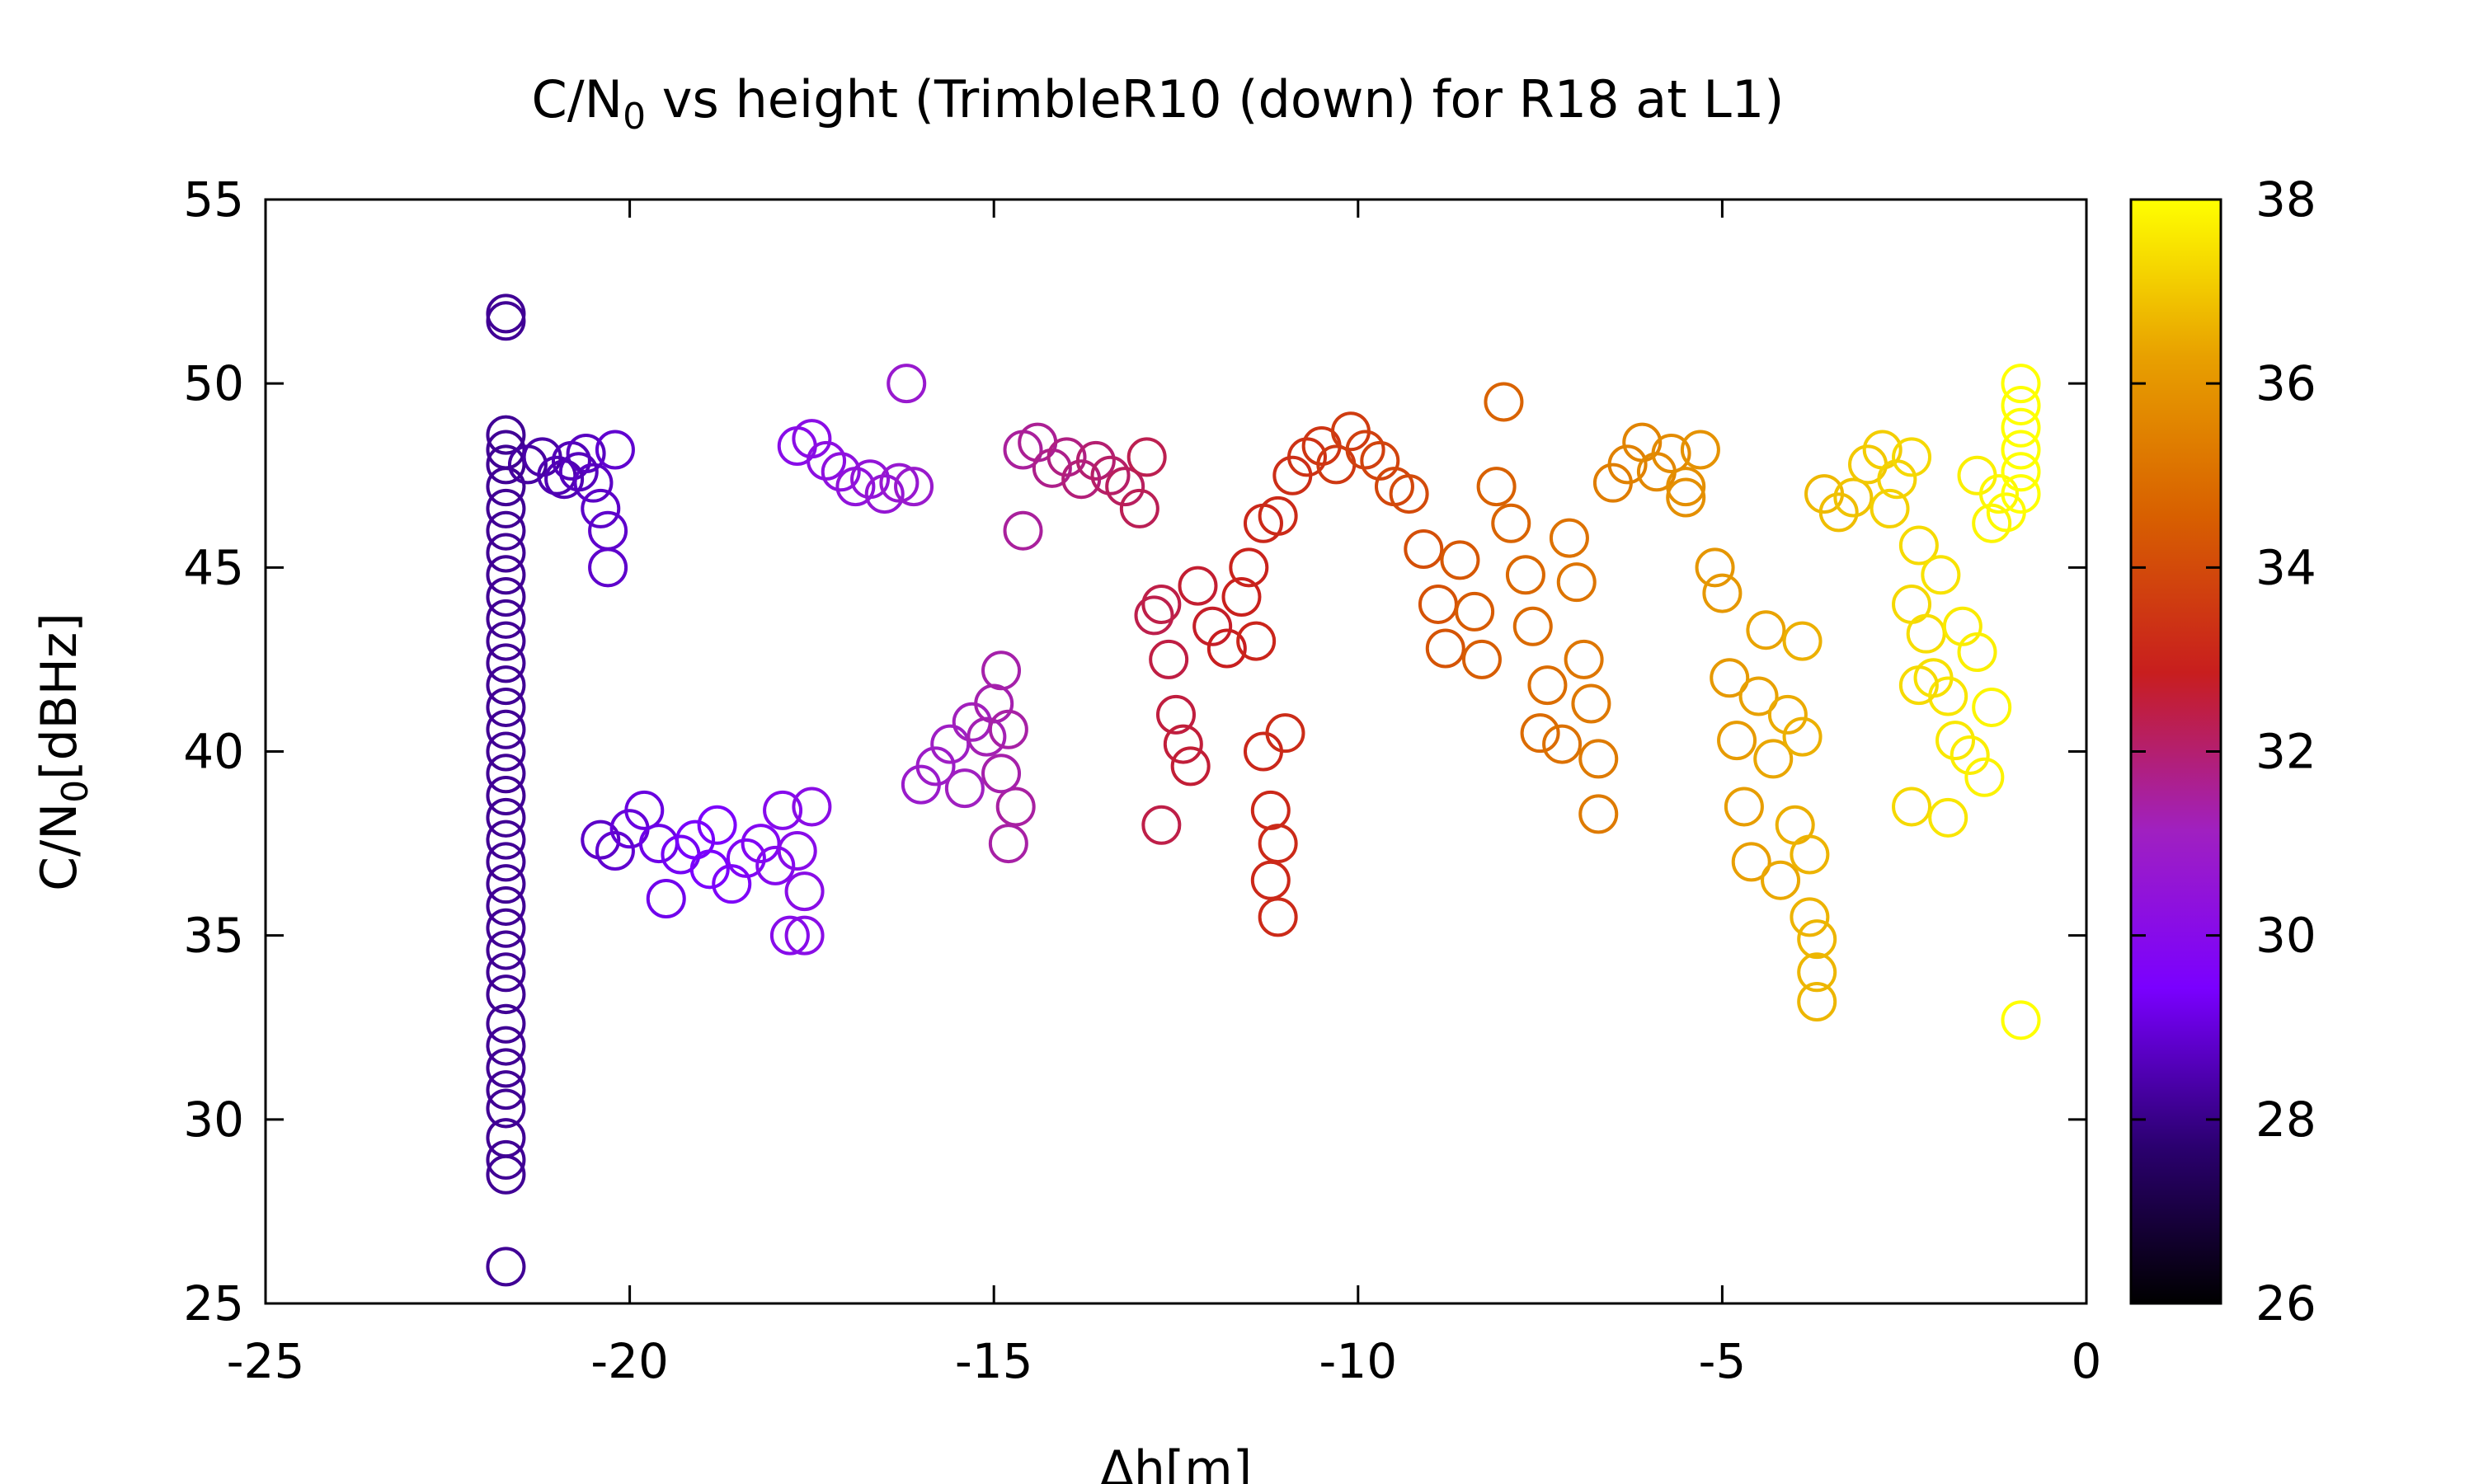 The image size is (2474, 1484). What do you see at coordinates (213, 567) in the screenshot?
I see `y-tick-label: 45` at bounding box center [213, 567].